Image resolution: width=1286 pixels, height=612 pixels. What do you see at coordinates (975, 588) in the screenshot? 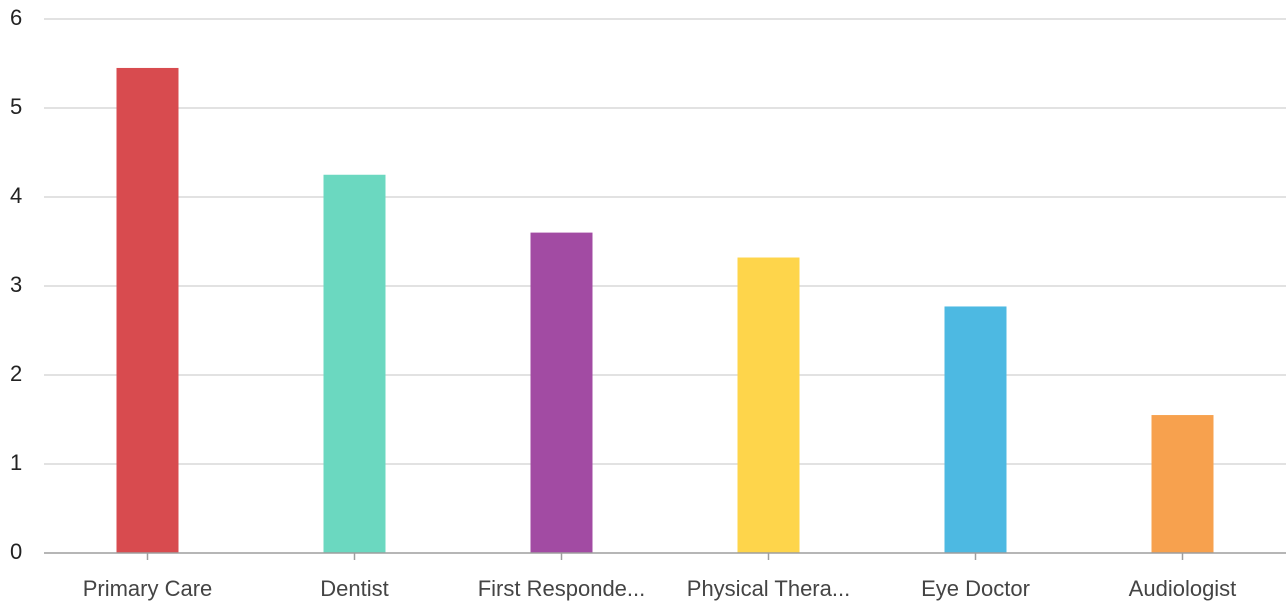
I see `x-tick-label: Eye Doctor` at bounding box center [975, 588].